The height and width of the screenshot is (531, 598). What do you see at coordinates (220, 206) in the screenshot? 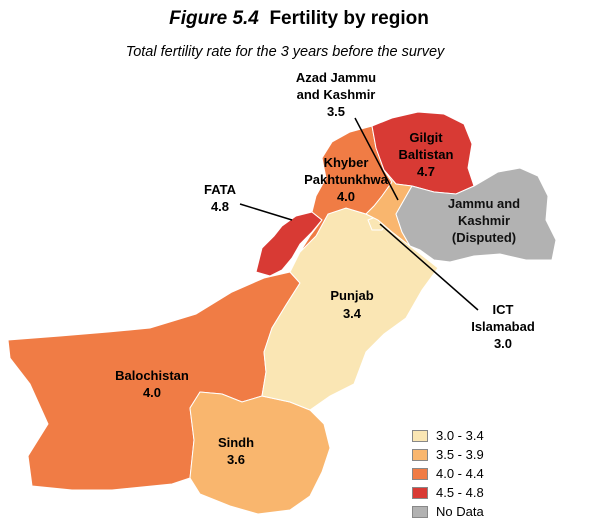
I see `label-fata-value: 4.8` at bounding box center [220, 206].